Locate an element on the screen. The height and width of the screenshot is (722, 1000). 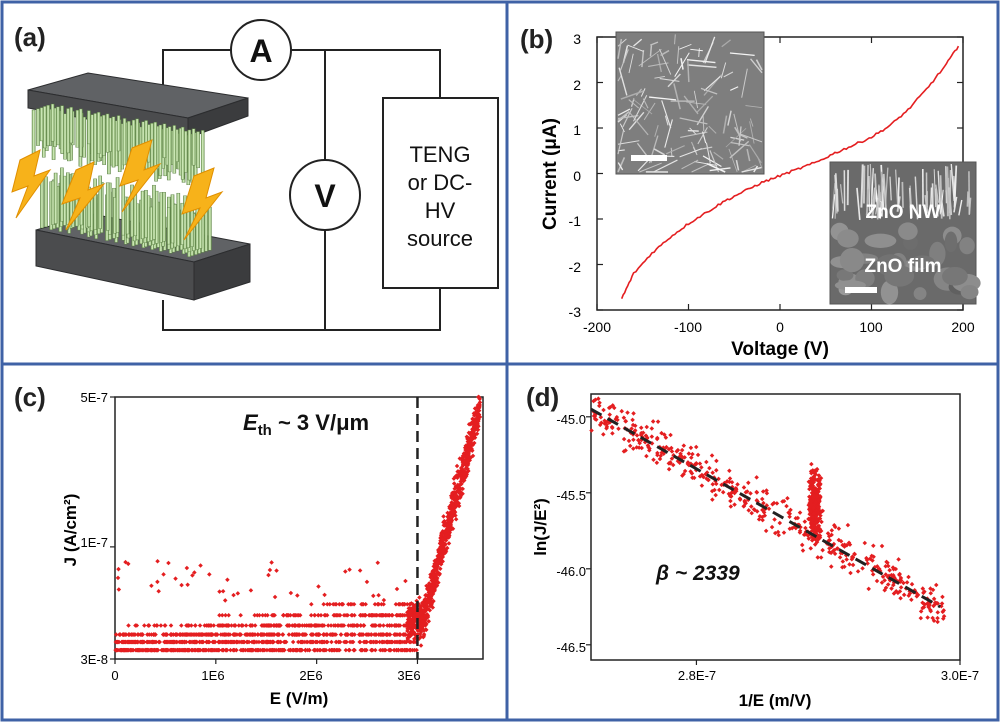
beta-annotation: β ~ 2339 is located at coordinates (697, 573).